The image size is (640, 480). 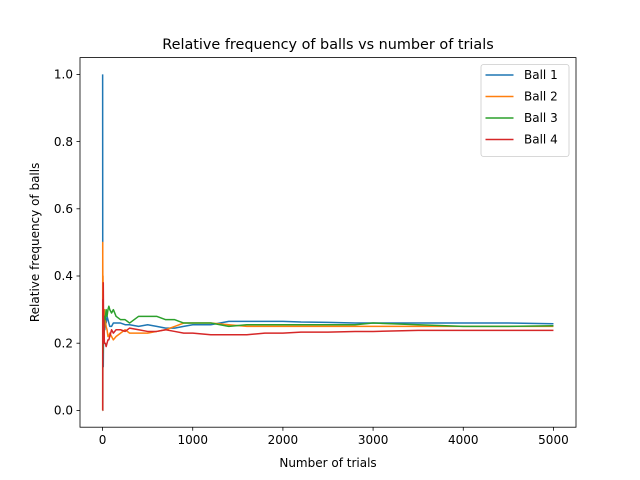 What do you see at coordinates (463, 440) in the screenshot?
I see `x-tick-label: 4000` at bounding box center [463, 440].